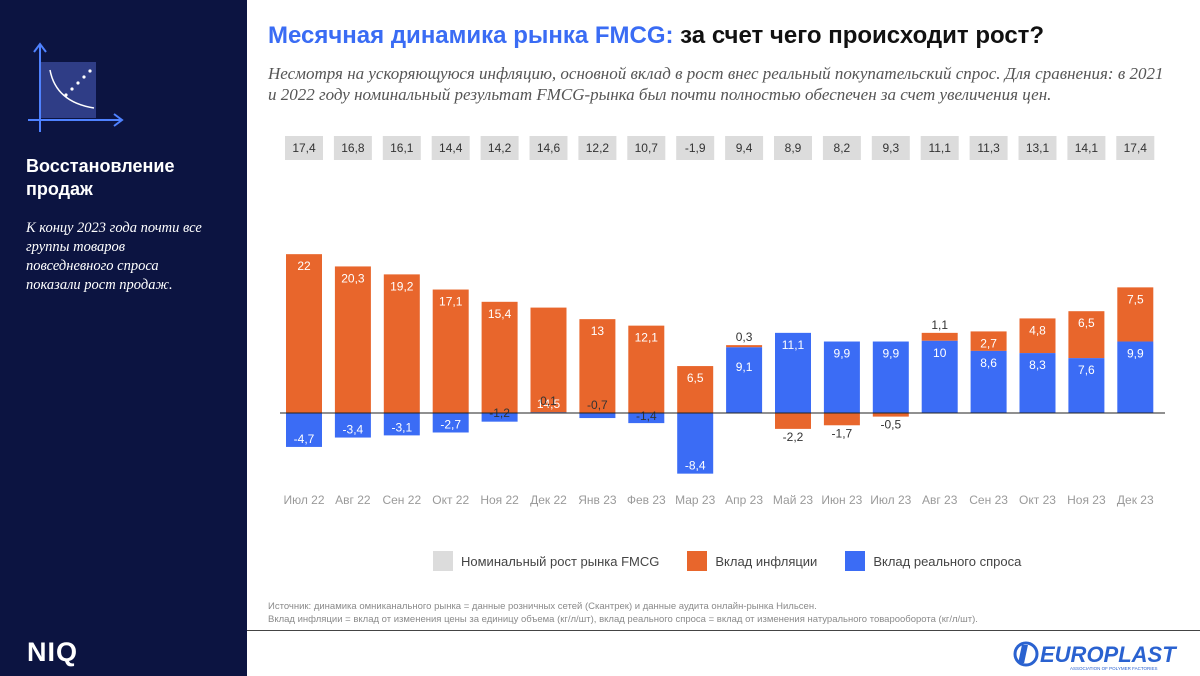 Image resolution: width=1200 pixels, height=676 pixels. Describe the element at coordinates (1037, 365) in the screenshot. I see `real-demand-label: 8,3` at that location.